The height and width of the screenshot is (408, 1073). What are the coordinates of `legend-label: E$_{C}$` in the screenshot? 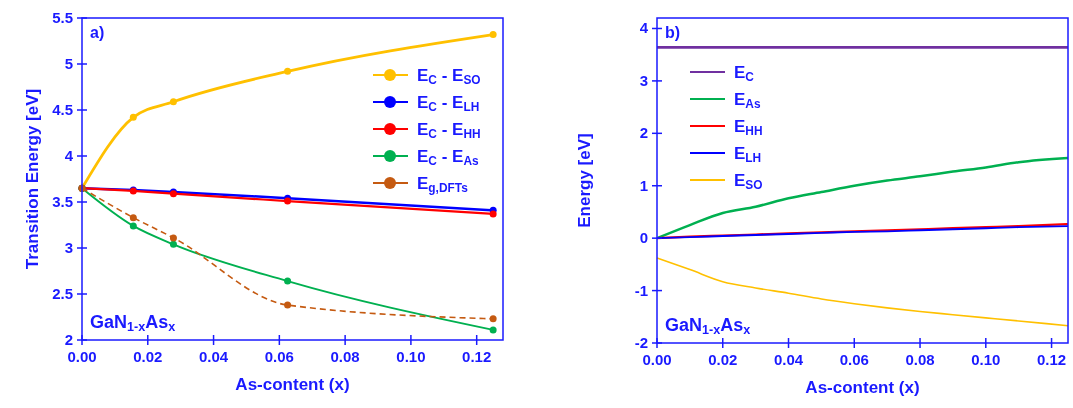 It's located at (744, 73).